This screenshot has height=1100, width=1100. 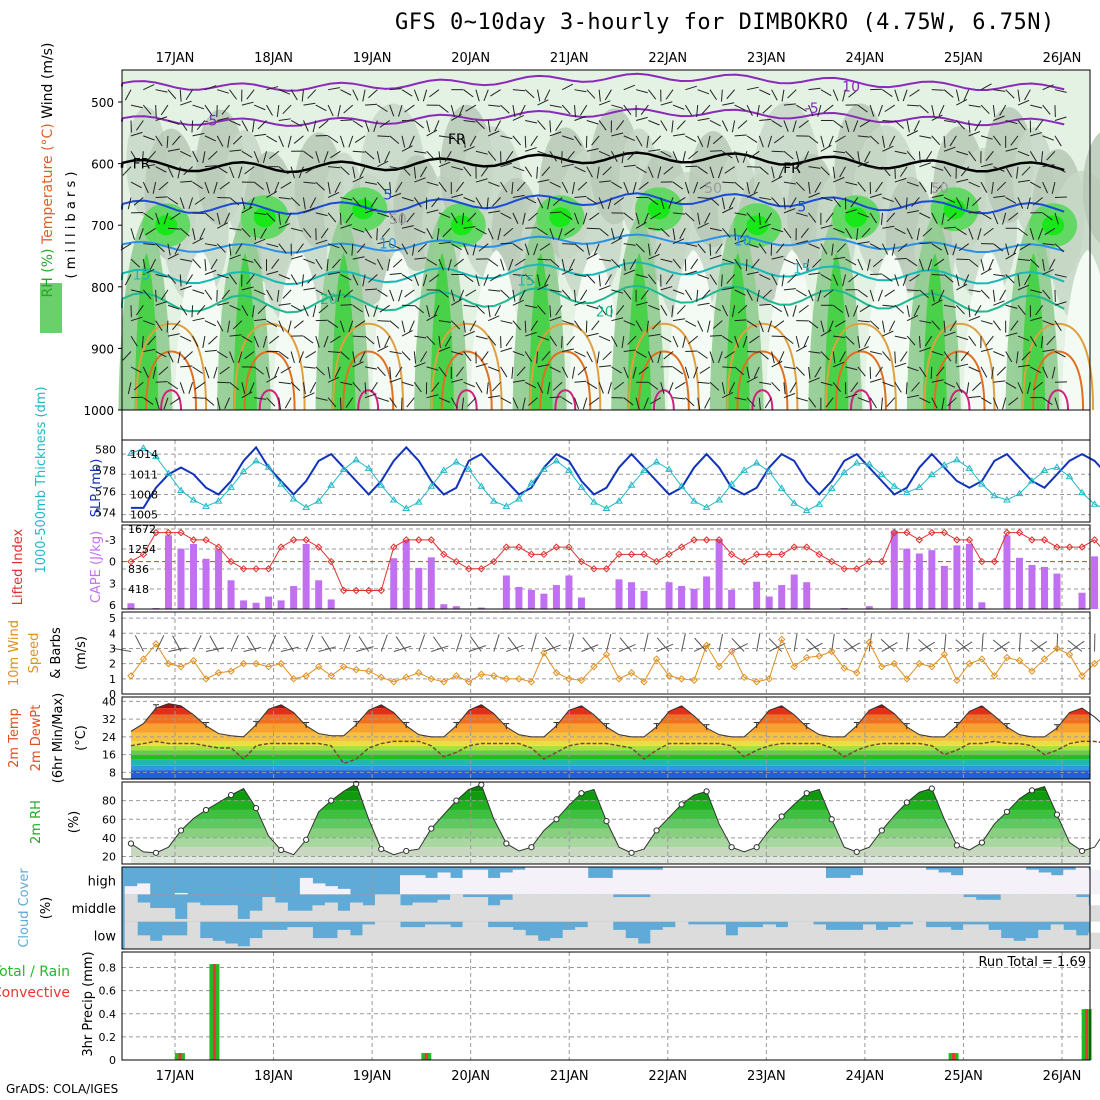 I want to click on axis-title: 2m Temp, so click(x=14, y=738).